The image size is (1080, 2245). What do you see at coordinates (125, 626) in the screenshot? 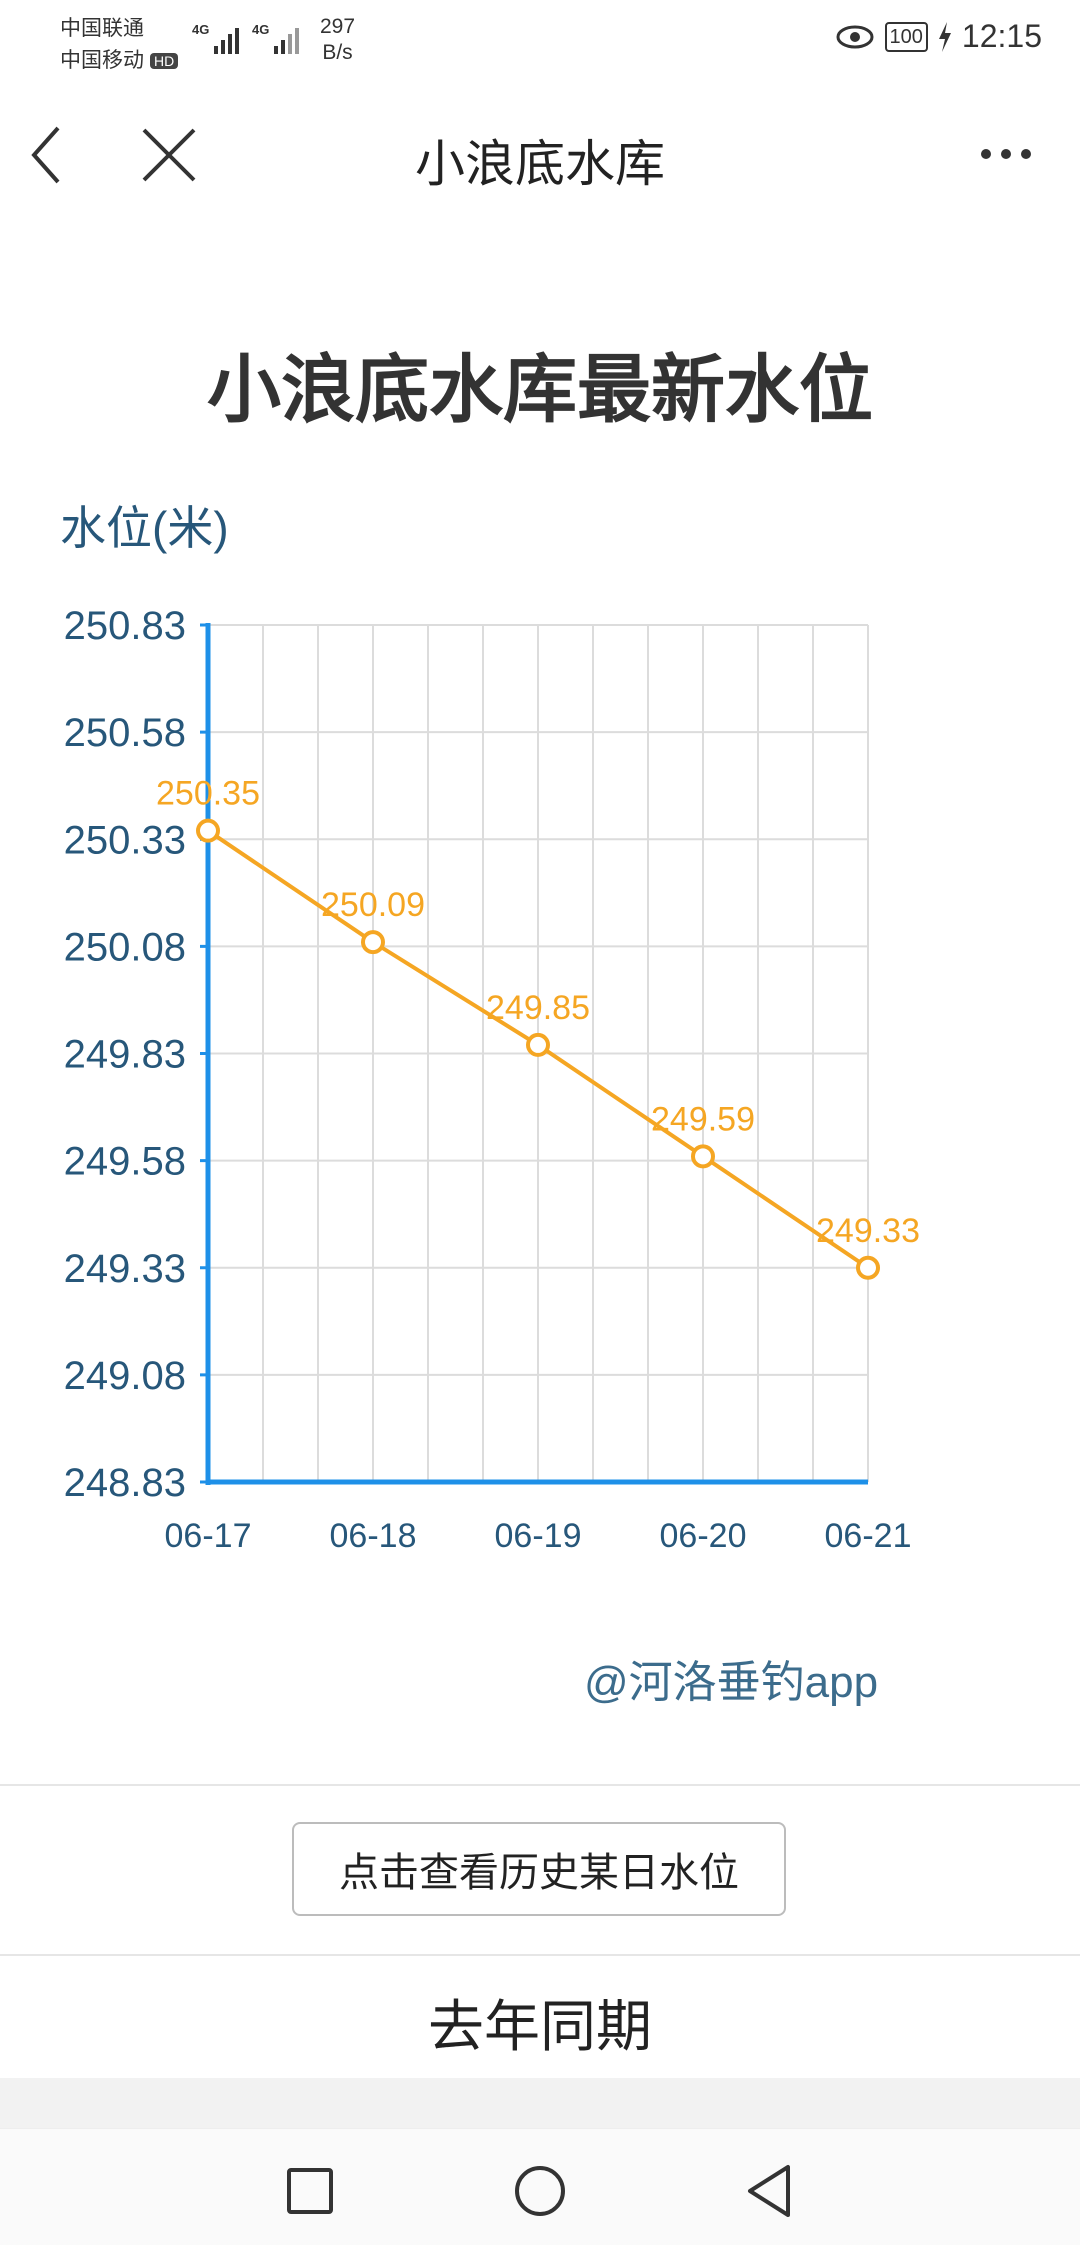
I see `y-tick-label: 250.83` at bounding box center [125, 626].